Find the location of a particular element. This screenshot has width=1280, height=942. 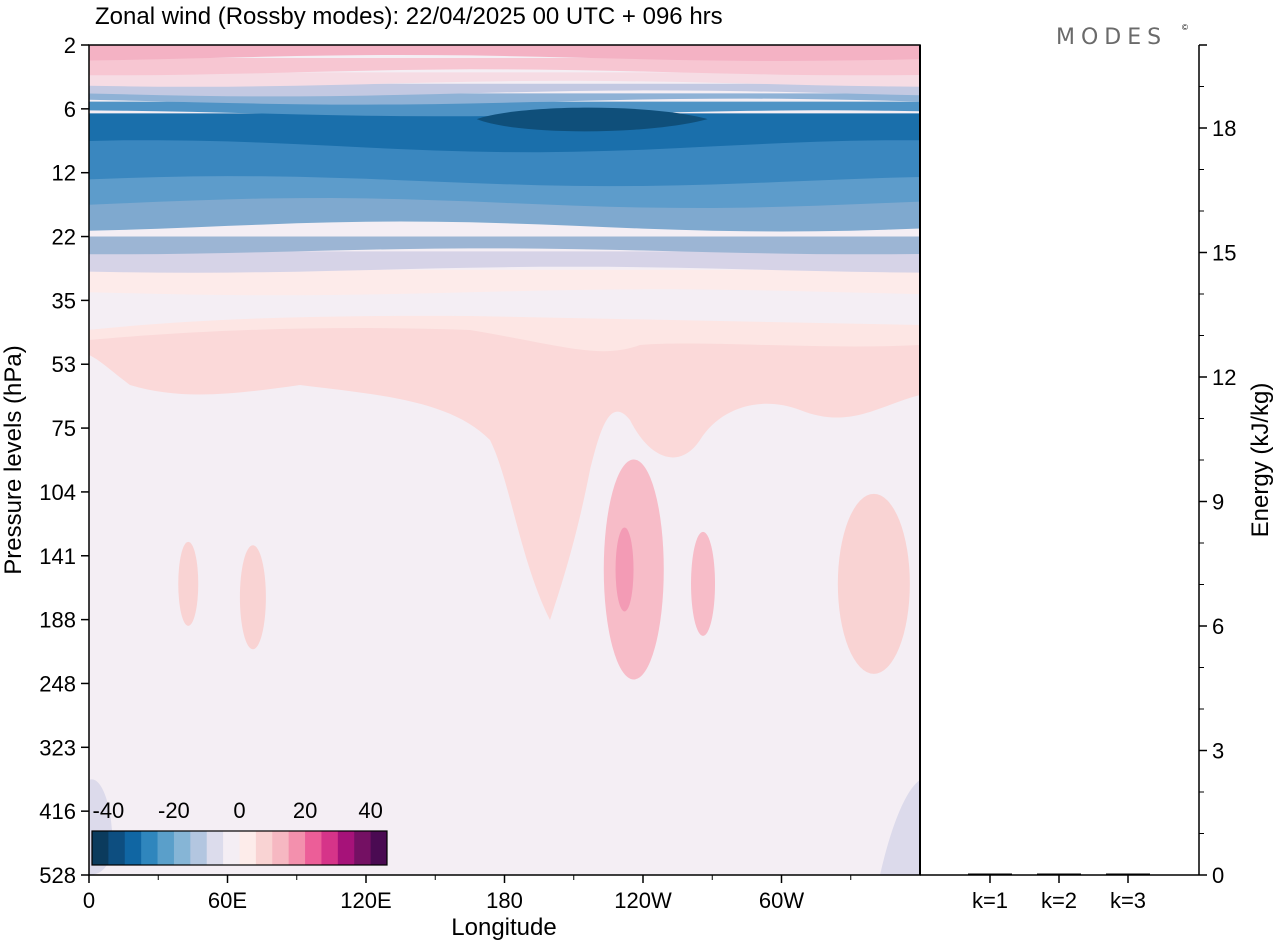

pressure-tick-label: 35 is located at coordinates (64, 300).